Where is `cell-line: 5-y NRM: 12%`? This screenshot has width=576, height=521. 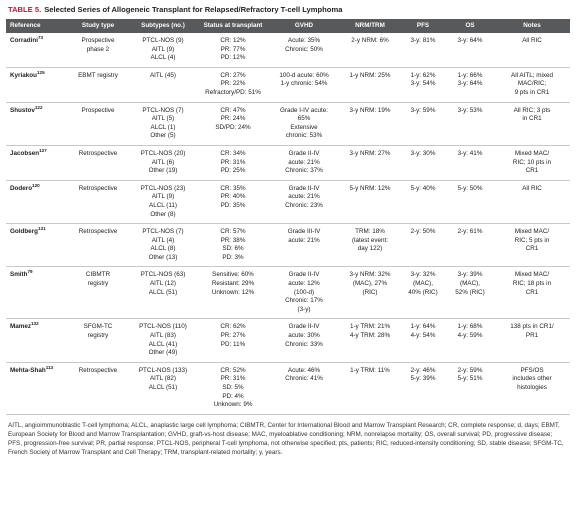
cell-line: 5-y NRM: 12% is located at coordinates (370, 188).